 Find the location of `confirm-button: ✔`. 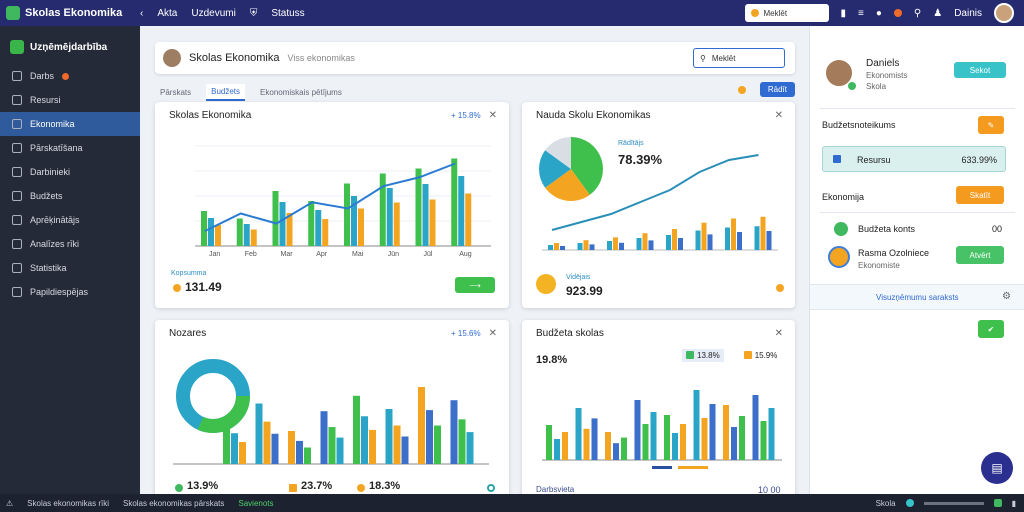

confirm-button: ✔ is located at coordinates (991, 329).